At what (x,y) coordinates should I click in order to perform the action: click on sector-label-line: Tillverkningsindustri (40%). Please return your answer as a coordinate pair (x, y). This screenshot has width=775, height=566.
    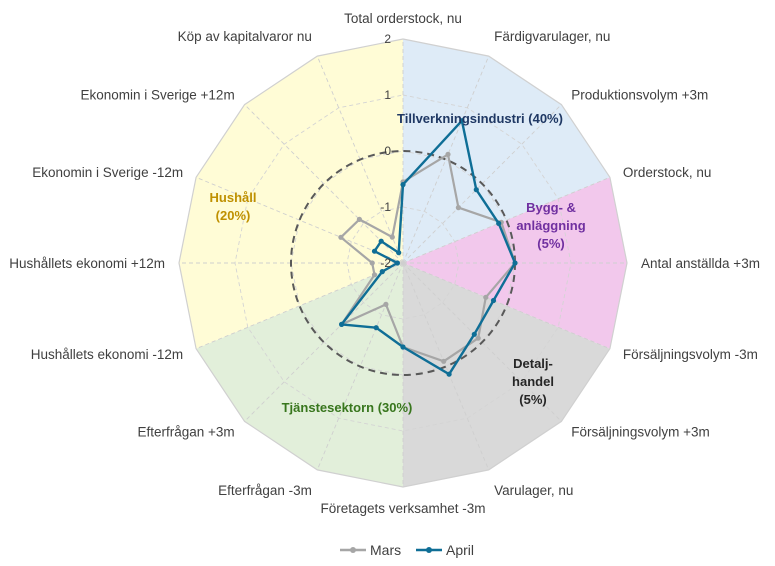
    Looking at the image, I should click on (480, 118).